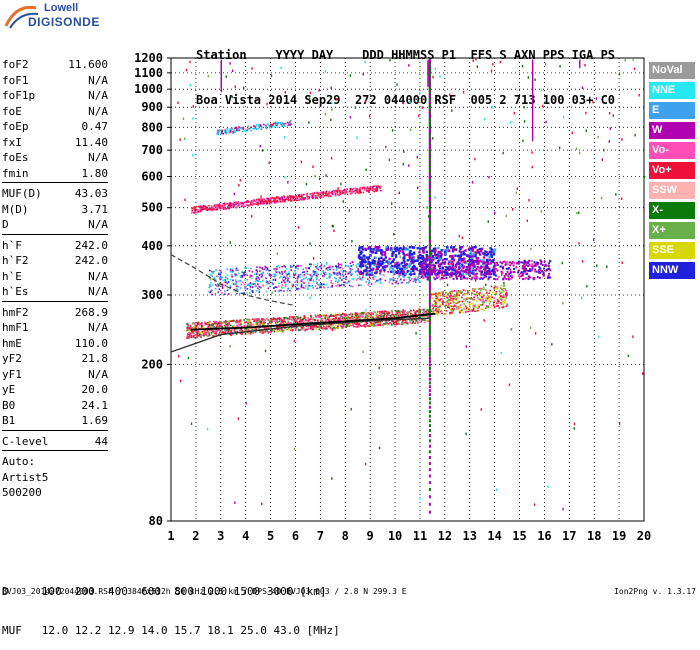  Describe the element at coordinates (320, 536) in the screenshot. I see `x-tick-label: 7` at that location.